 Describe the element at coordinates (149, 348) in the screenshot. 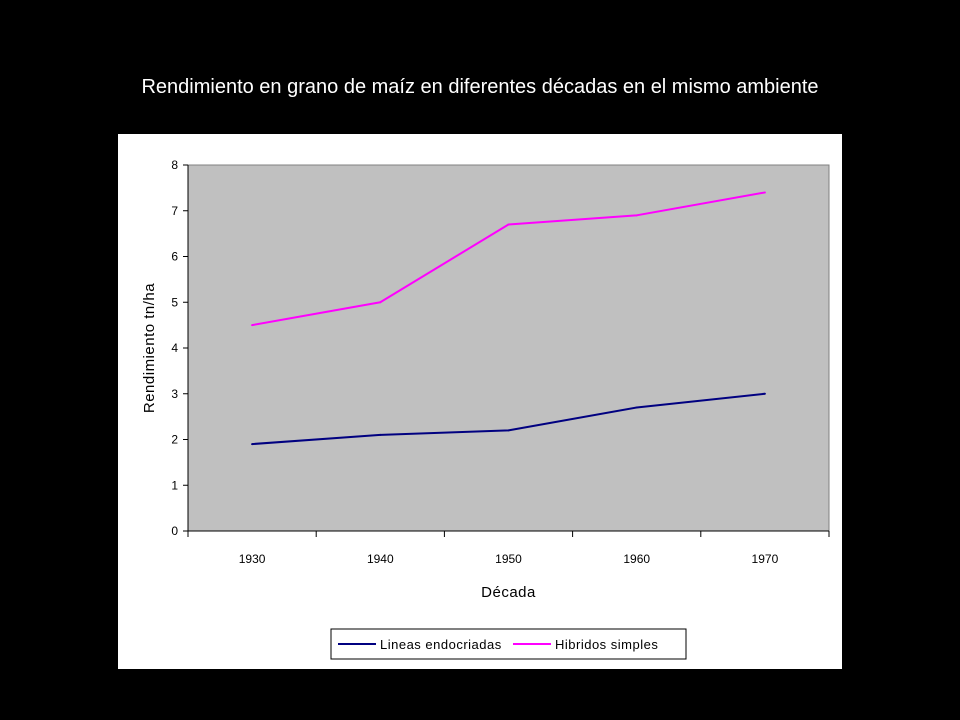

I see `y-axis-title: Rendimiento tn/ha` at that location.